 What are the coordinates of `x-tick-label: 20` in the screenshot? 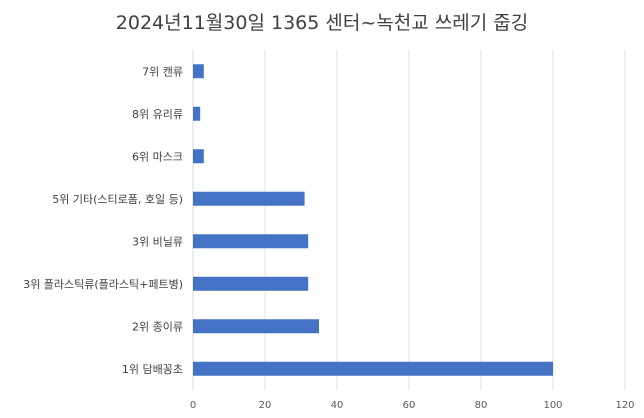 It's located at (265, 405).